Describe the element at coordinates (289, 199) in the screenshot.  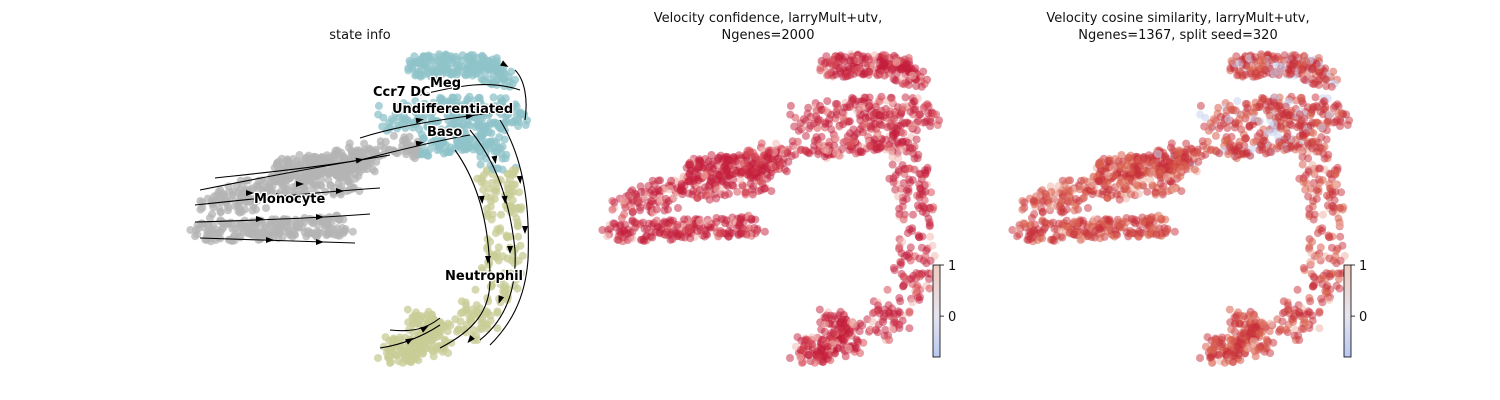
I see `cluster-label: Monocyte` at that location.